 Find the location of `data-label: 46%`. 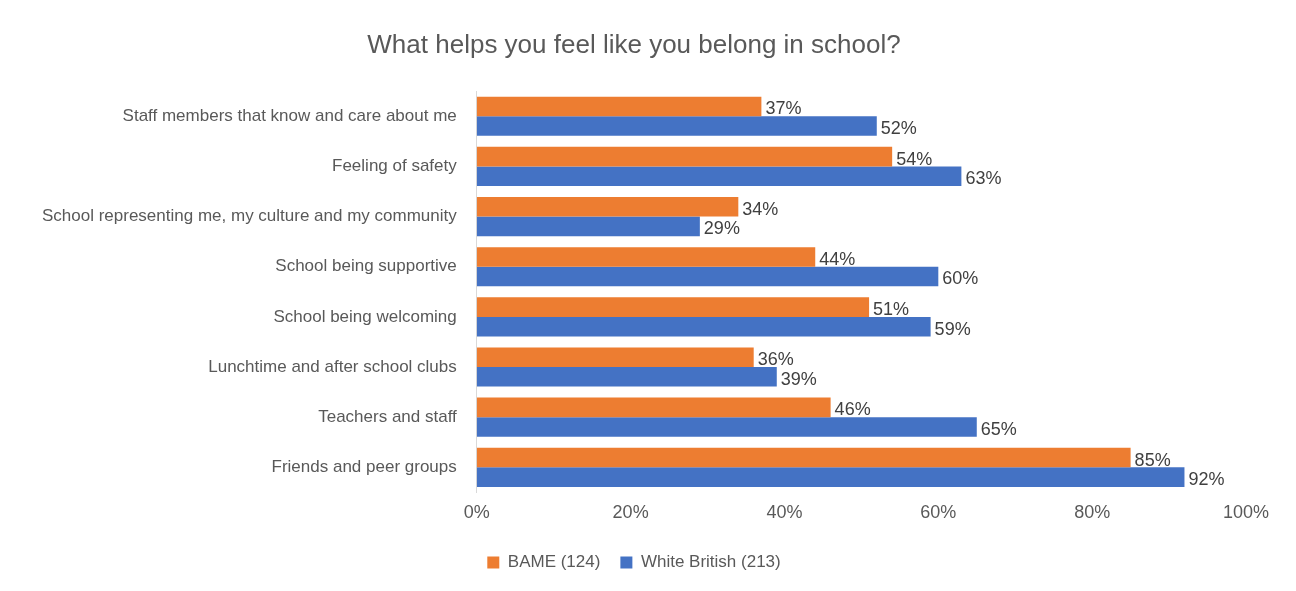

data-label: 46% is located at coordinates (852, 409).